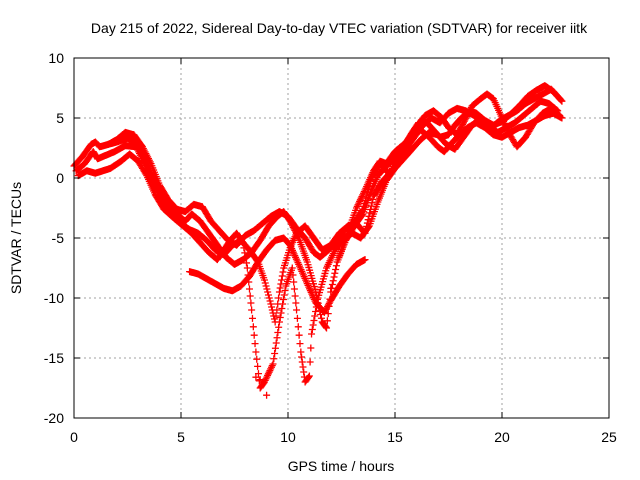 The image size is (640, 480). What do you see at coordinates (58, 238) in the screenshot?
I see `y-tick-label: -5` at bounding box center [58, 238].